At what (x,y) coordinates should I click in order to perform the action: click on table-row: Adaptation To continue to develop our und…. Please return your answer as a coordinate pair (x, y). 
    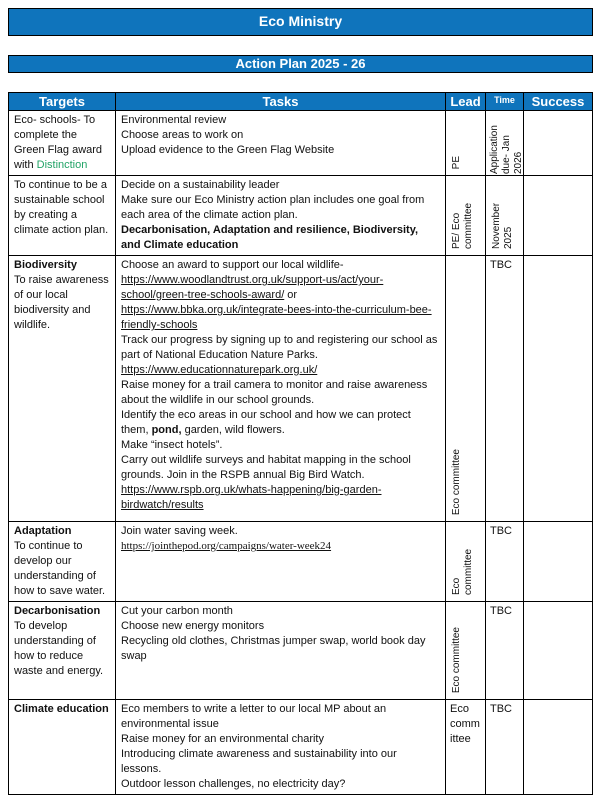
    Looking at the image, I should click on (300, 561).